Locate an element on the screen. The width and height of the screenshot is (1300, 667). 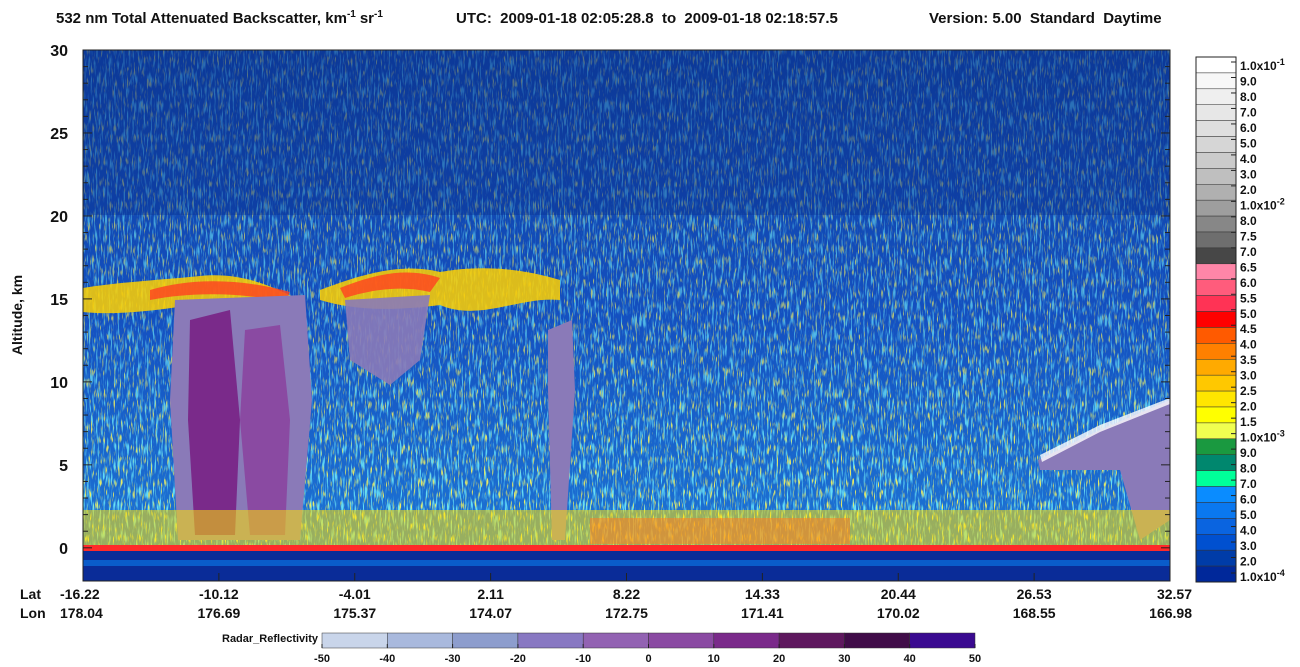
lon-label: 176.69 is located at coordinates (218, 613).